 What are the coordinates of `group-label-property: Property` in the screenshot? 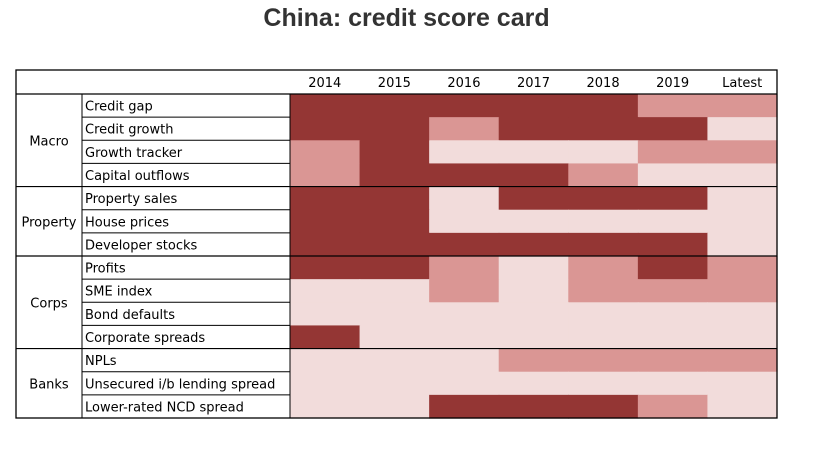 It's located at (48, 222).